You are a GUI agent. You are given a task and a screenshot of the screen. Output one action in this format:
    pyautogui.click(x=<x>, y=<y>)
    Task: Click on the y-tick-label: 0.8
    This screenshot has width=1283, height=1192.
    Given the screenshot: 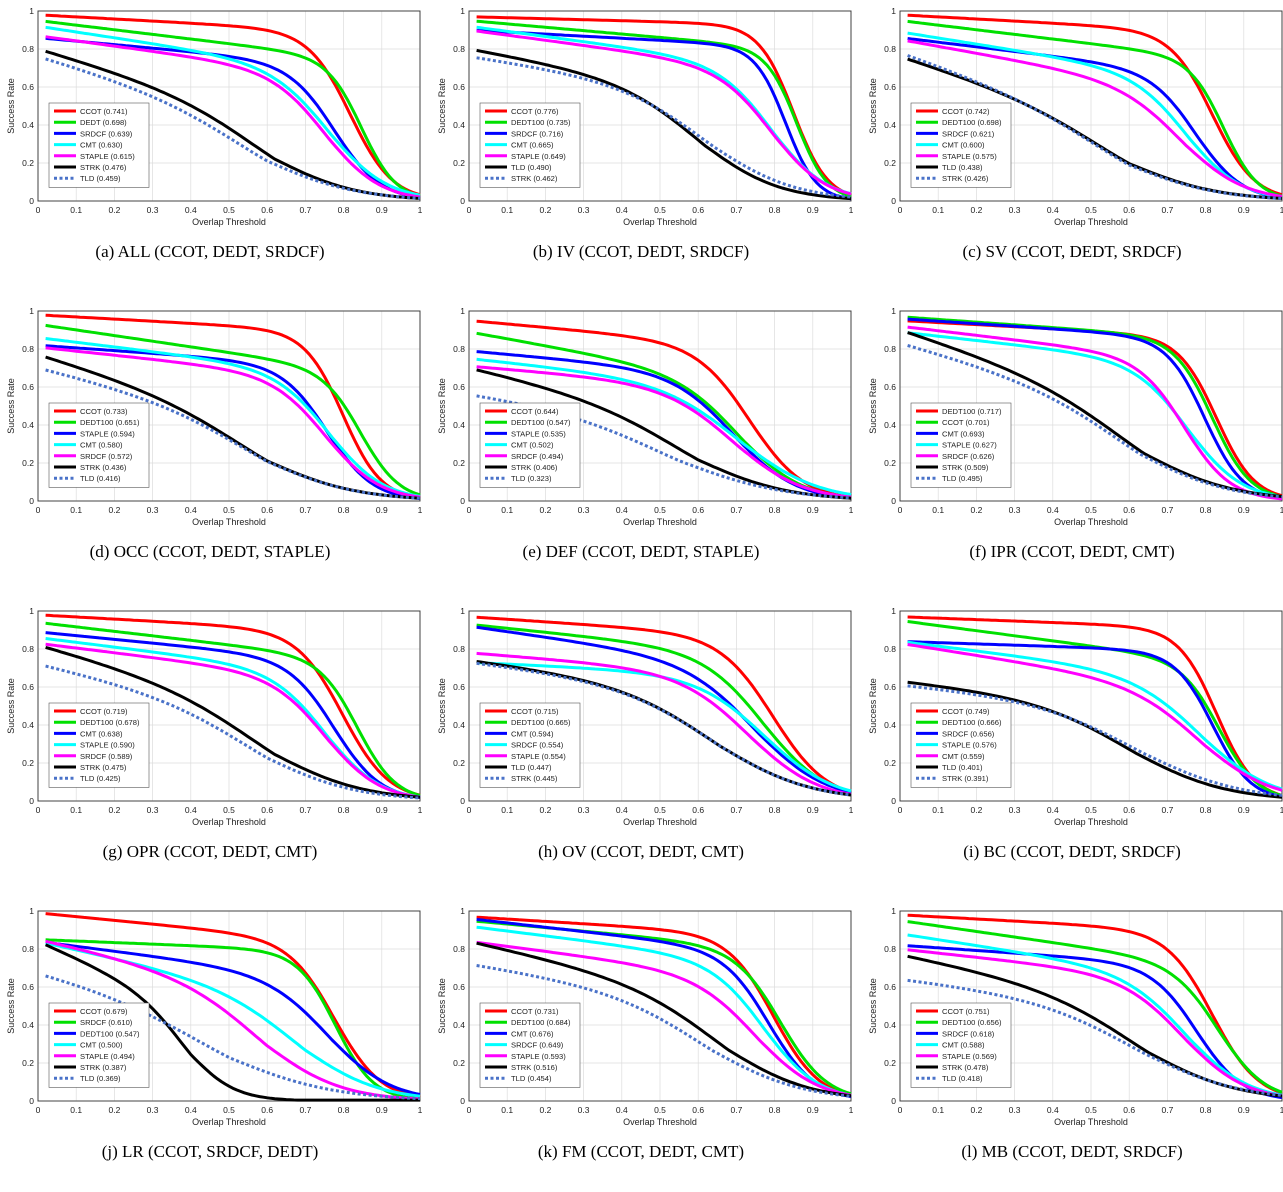 What is the action you would take?
    pyautogui.click(x=459, y=349)
    